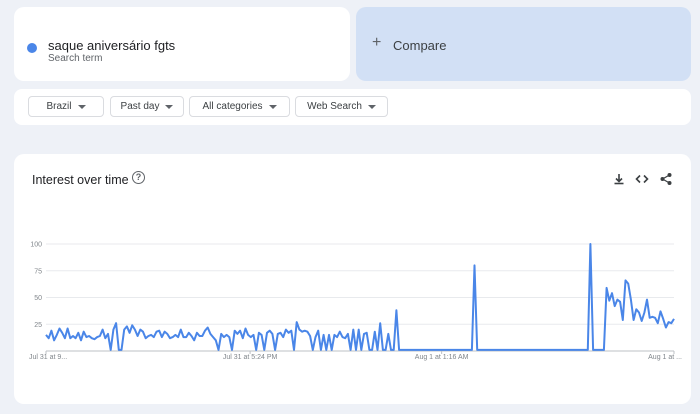 The height and width of the screenshot is (414, 700). I want to click on help-icon: ?, so click(138, 177).